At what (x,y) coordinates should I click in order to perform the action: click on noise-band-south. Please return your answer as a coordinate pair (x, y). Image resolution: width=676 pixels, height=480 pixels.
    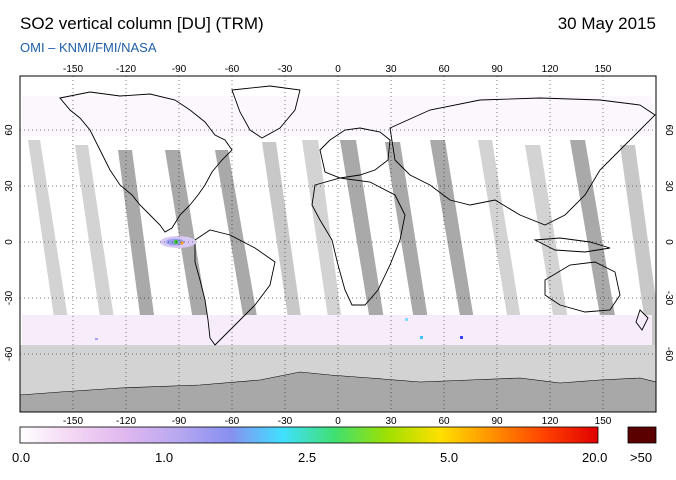
    Looking at the image, I should click on (337, 330).